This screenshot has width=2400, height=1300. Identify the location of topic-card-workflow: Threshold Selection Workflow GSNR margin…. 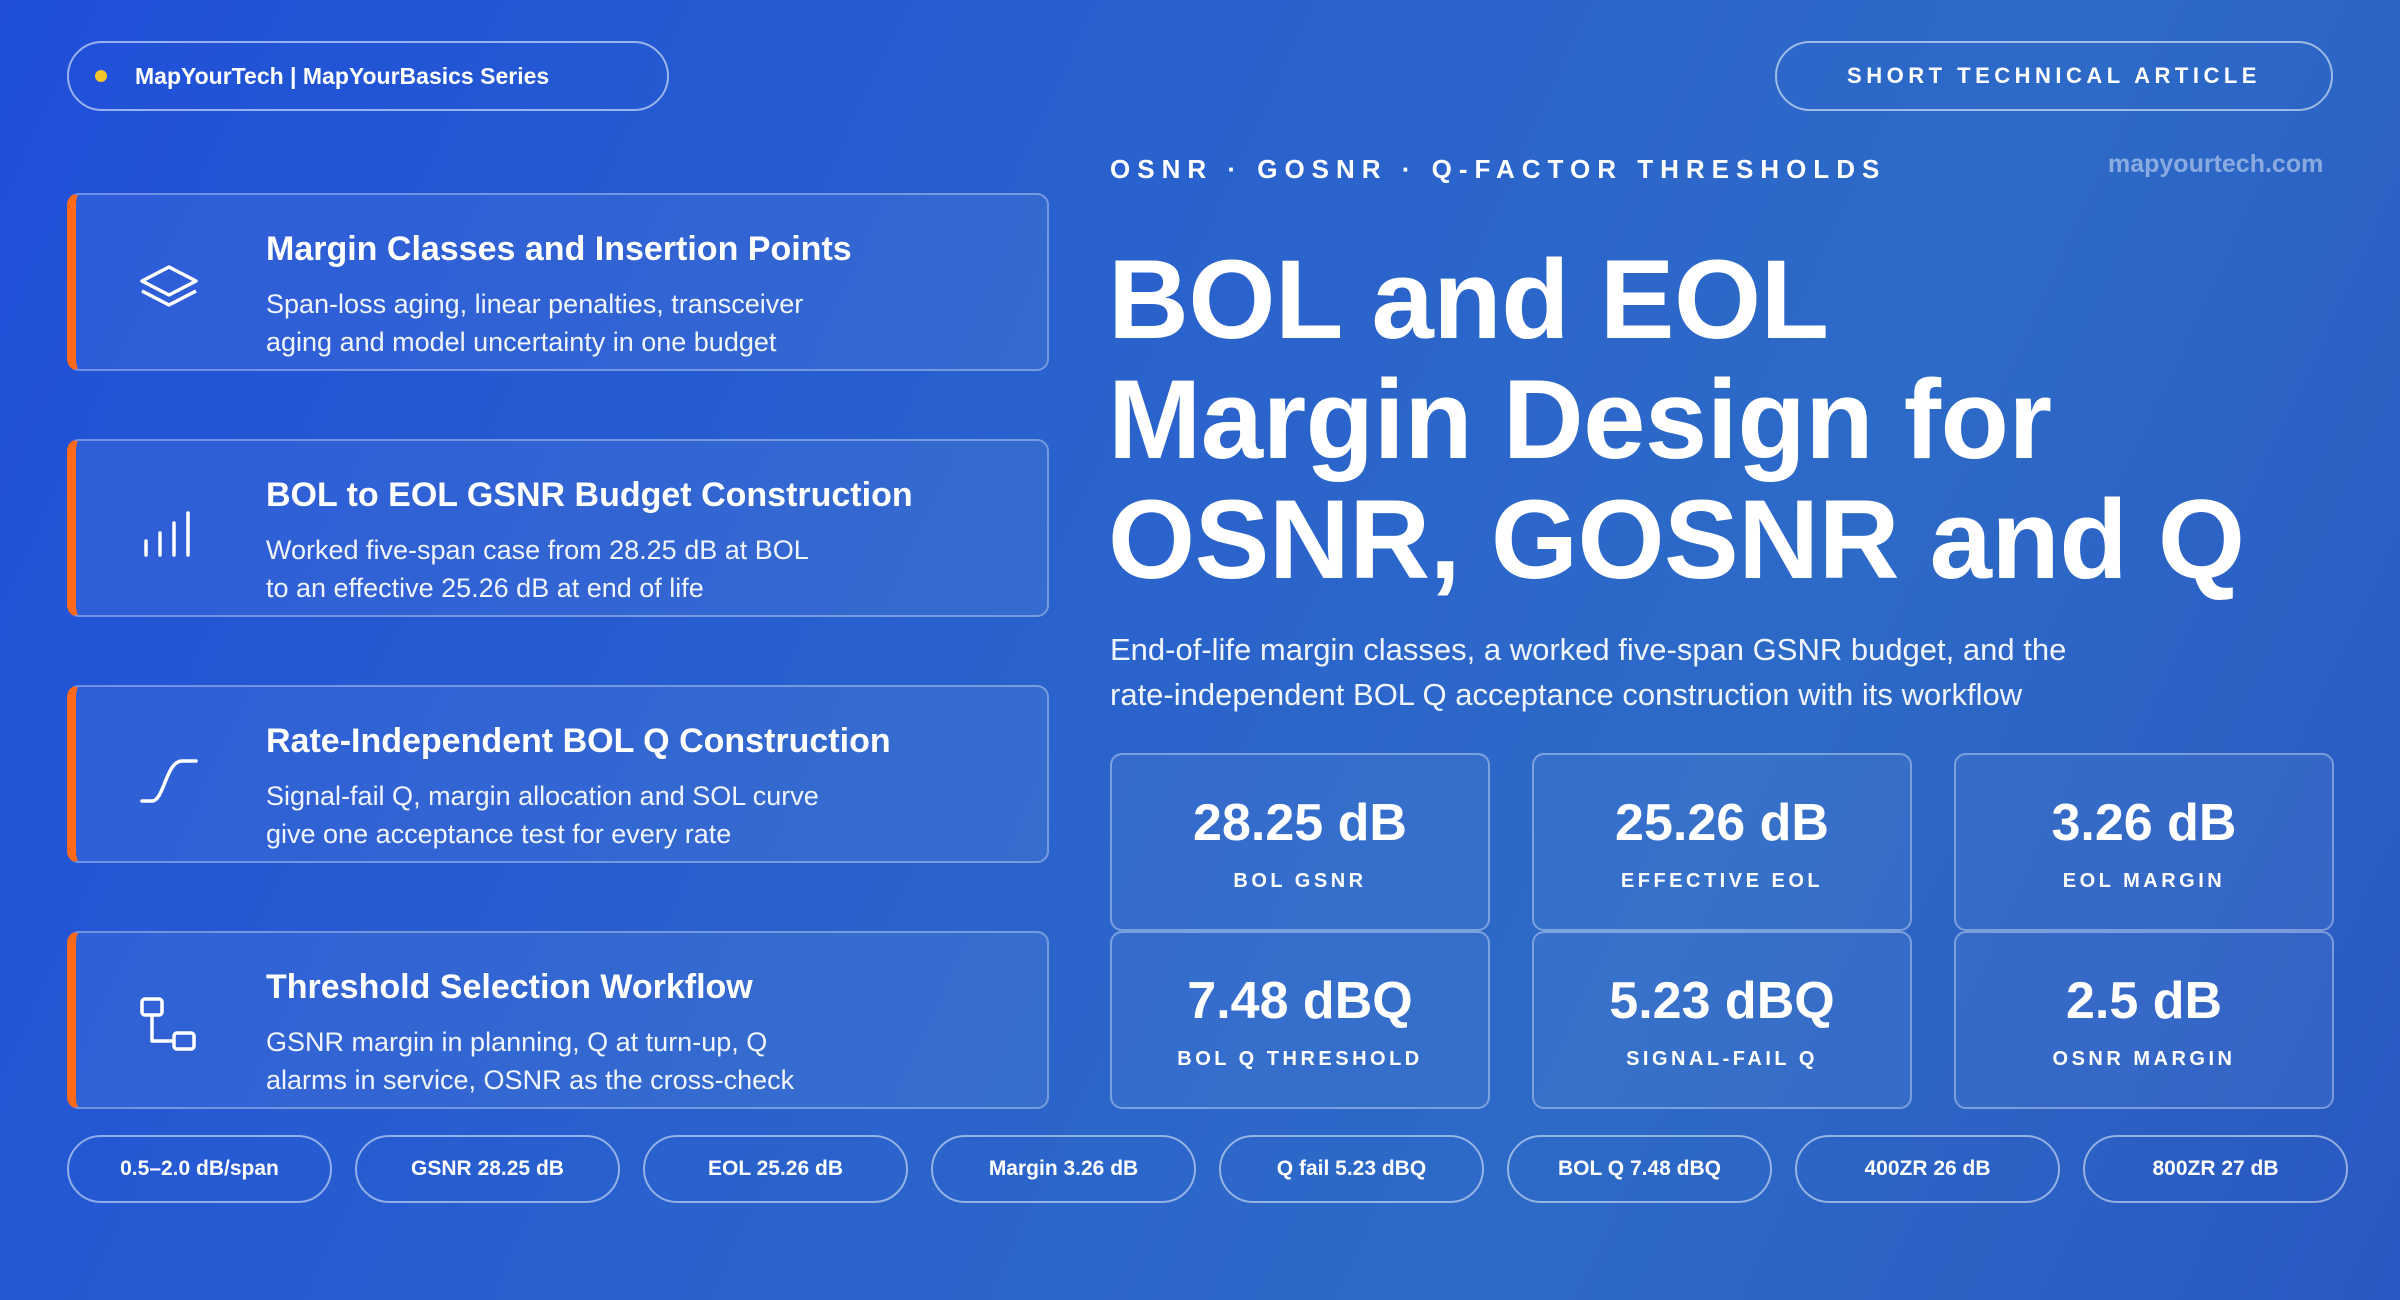
(558, 1020).